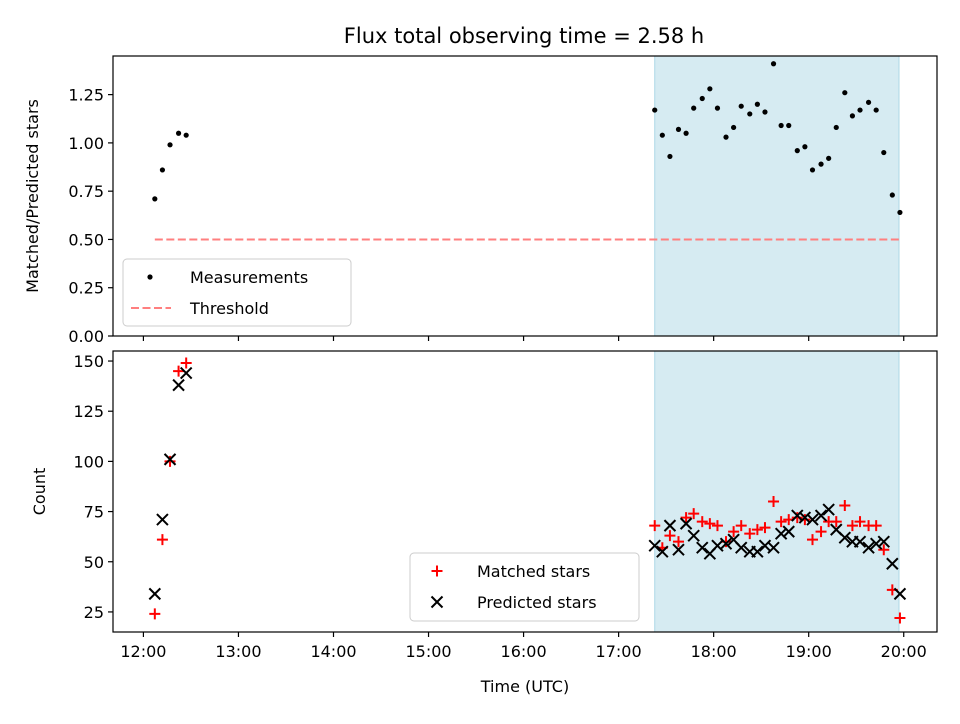 The width and height of the screenshot is (960, 724). Describe the element at coordinates (809, 651) in the screenshot. I see `x-tick-label: 19:00` at that location.